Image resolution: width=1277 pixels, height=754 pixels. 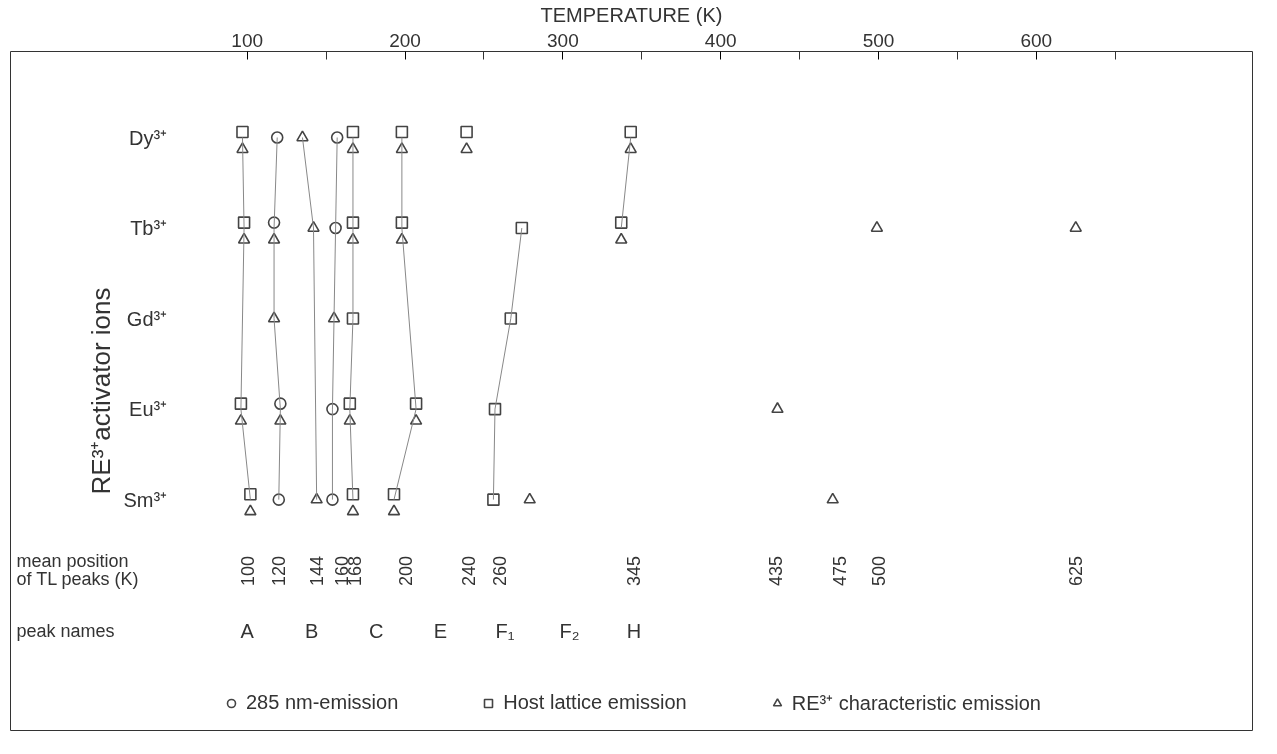 I want to click on x-tick-label: 144, so click(x=317, y=570).